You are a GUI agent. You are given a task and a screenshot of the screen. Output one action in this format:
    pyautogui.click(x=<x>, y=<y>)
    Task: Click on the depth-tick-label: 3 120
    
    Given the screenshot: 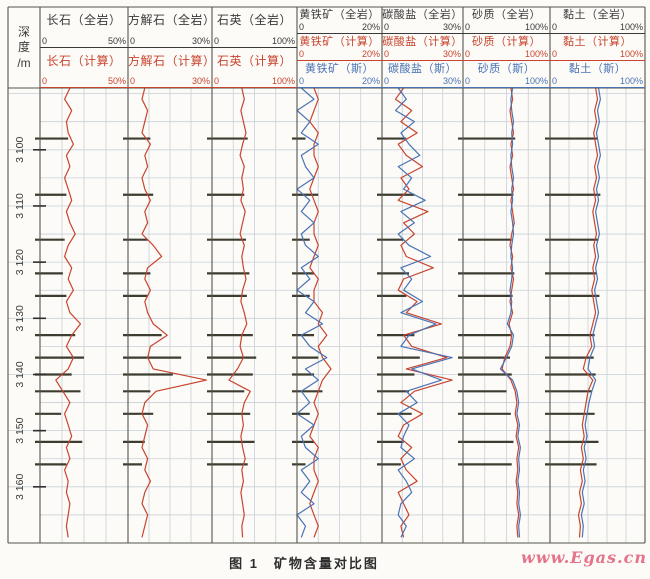 What is the action you would take?
    pyautogui.click(x=20, y=262)
    